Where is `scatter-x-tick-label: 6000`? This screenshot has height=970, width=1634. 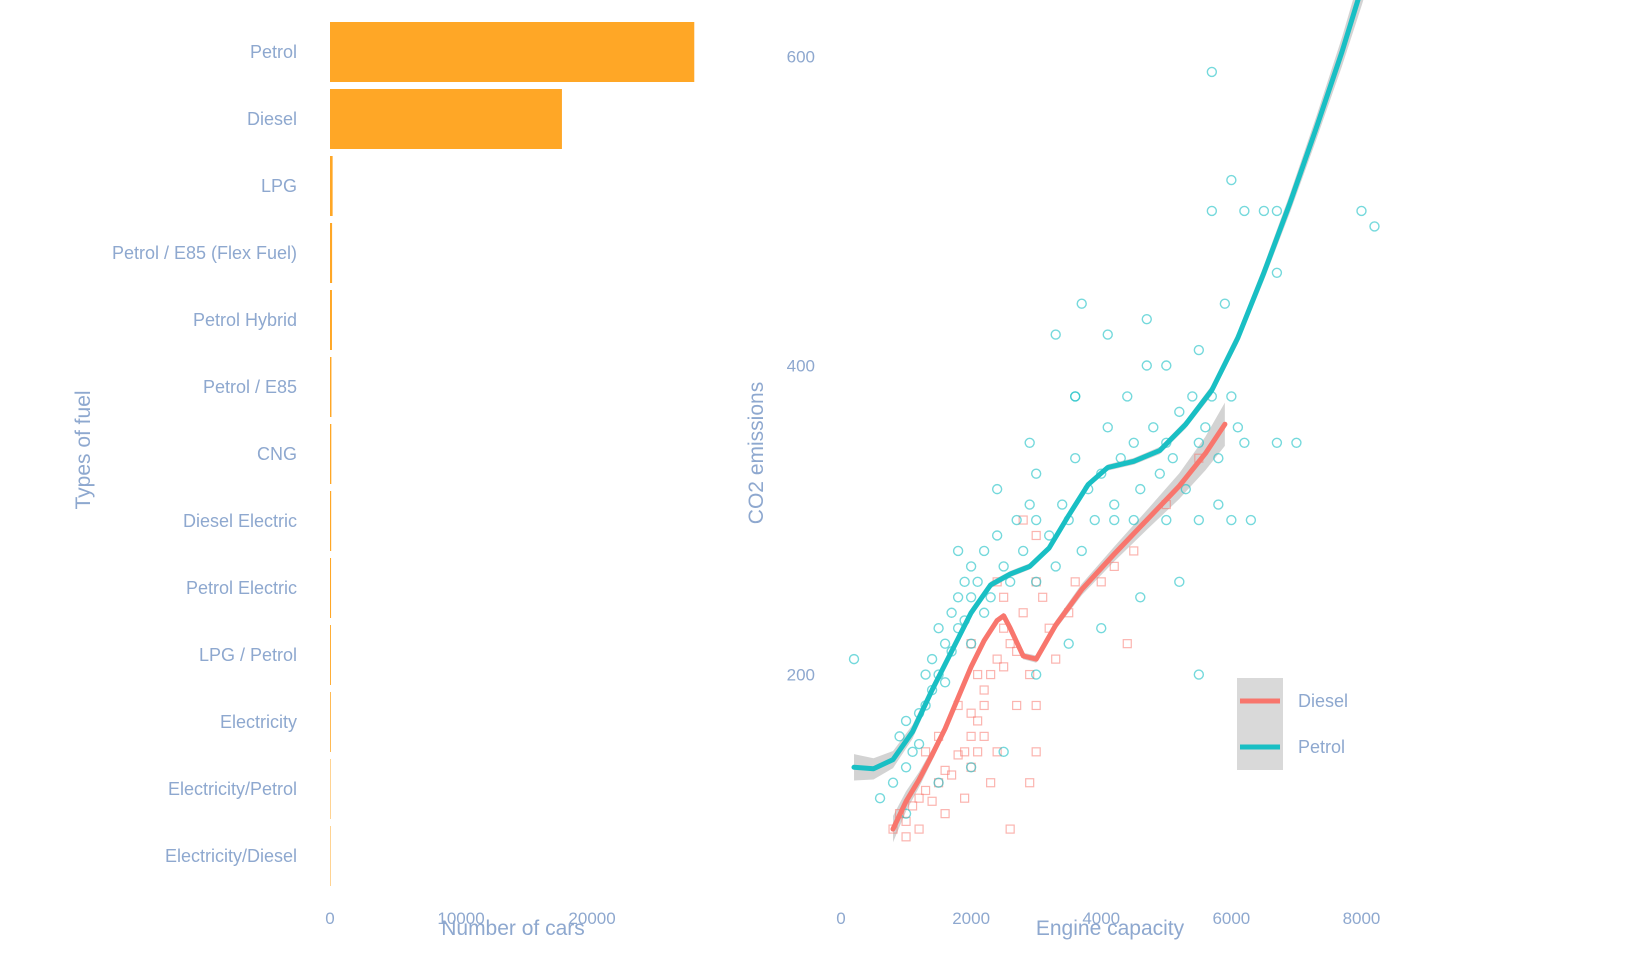 scatter-x-tick-label: 6000 is located at coordinates (1231, 918).